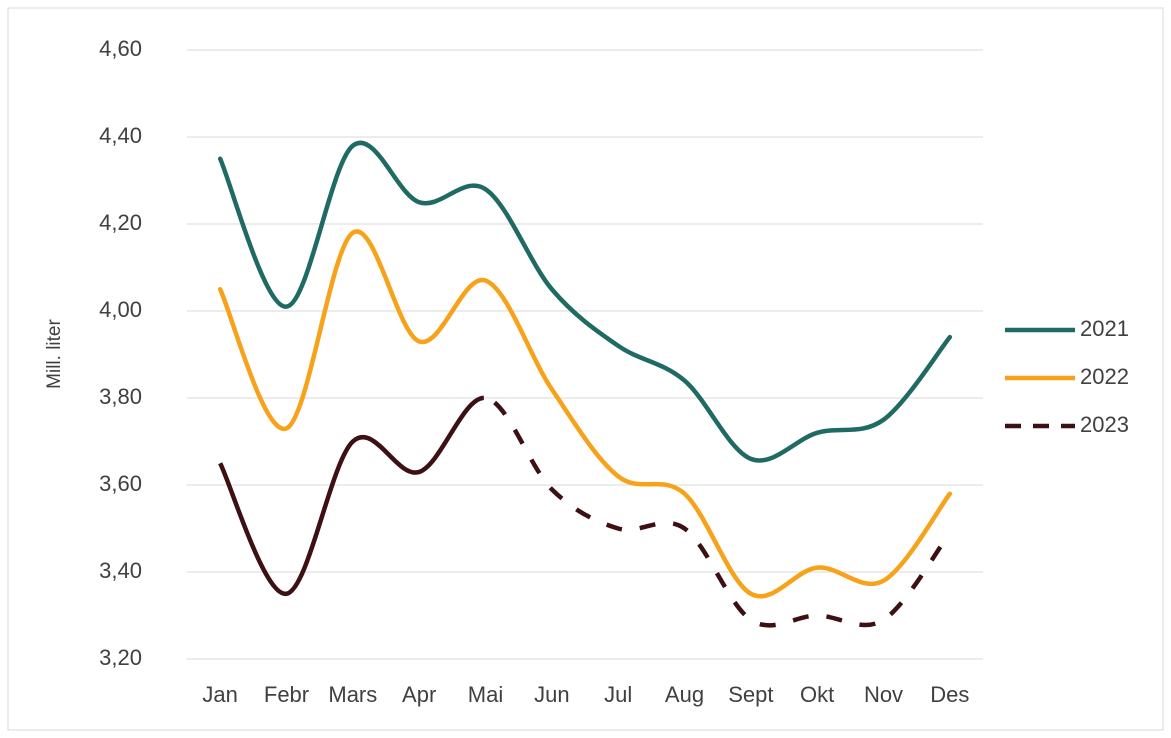  Describe the element at coordinates (120, 396) in the screenshot. I see `y-tick-label: 3,80` at that location.